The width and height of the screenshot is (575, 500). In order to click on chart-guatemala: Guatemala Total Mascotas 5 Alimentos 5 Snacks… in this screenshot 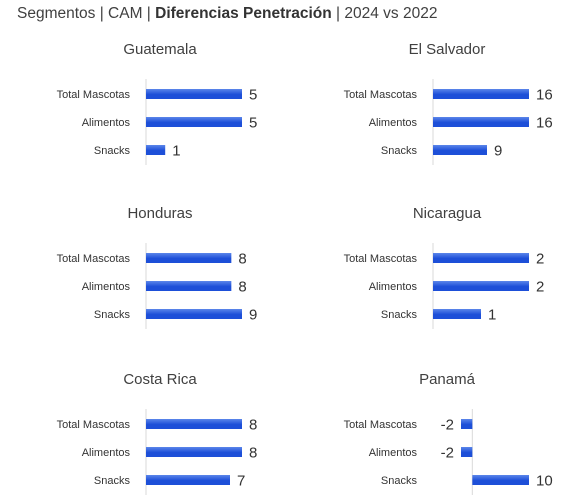, I will do `click(157, 103)`.